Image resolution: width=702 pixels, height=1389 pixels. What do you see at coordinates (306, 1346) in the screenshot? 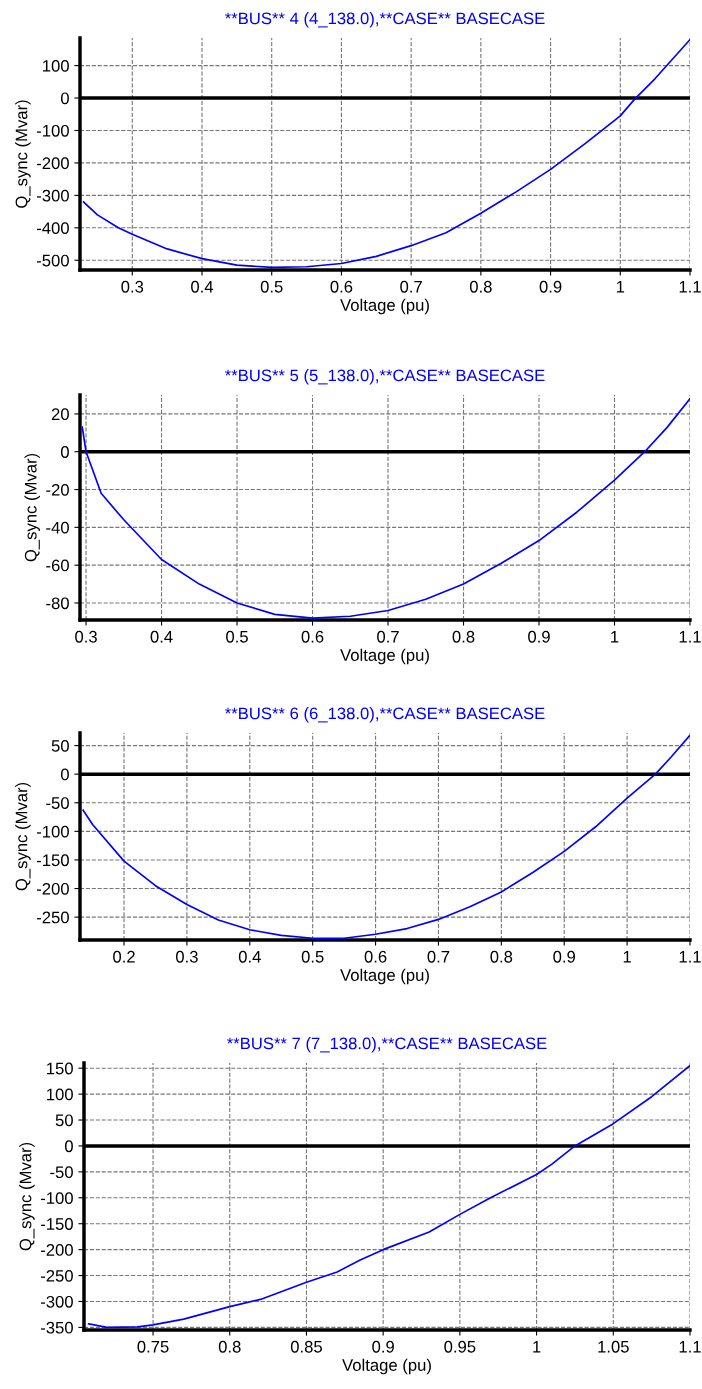
I see `x-tick-label: 0.85` at bounding box center [306, 1346].